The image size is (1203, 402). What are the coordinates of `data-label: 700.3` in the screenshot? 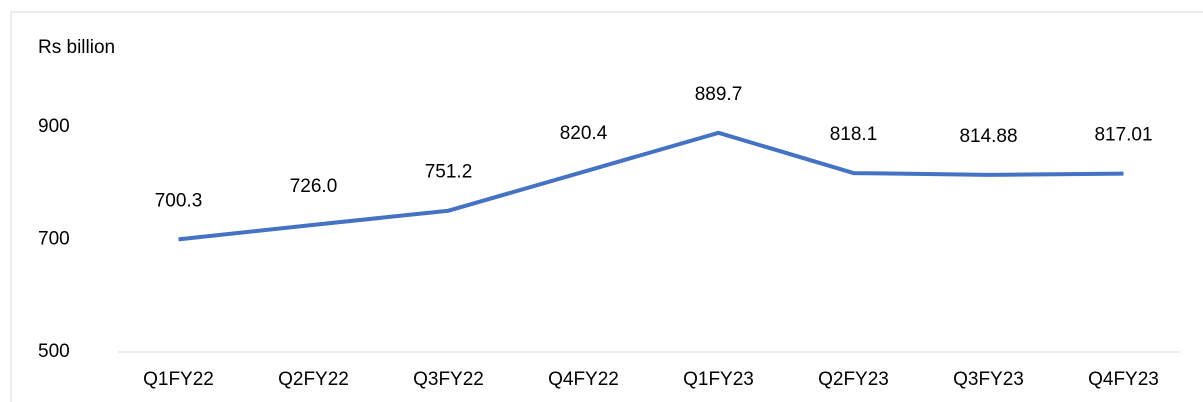 It's located at (179, 200).